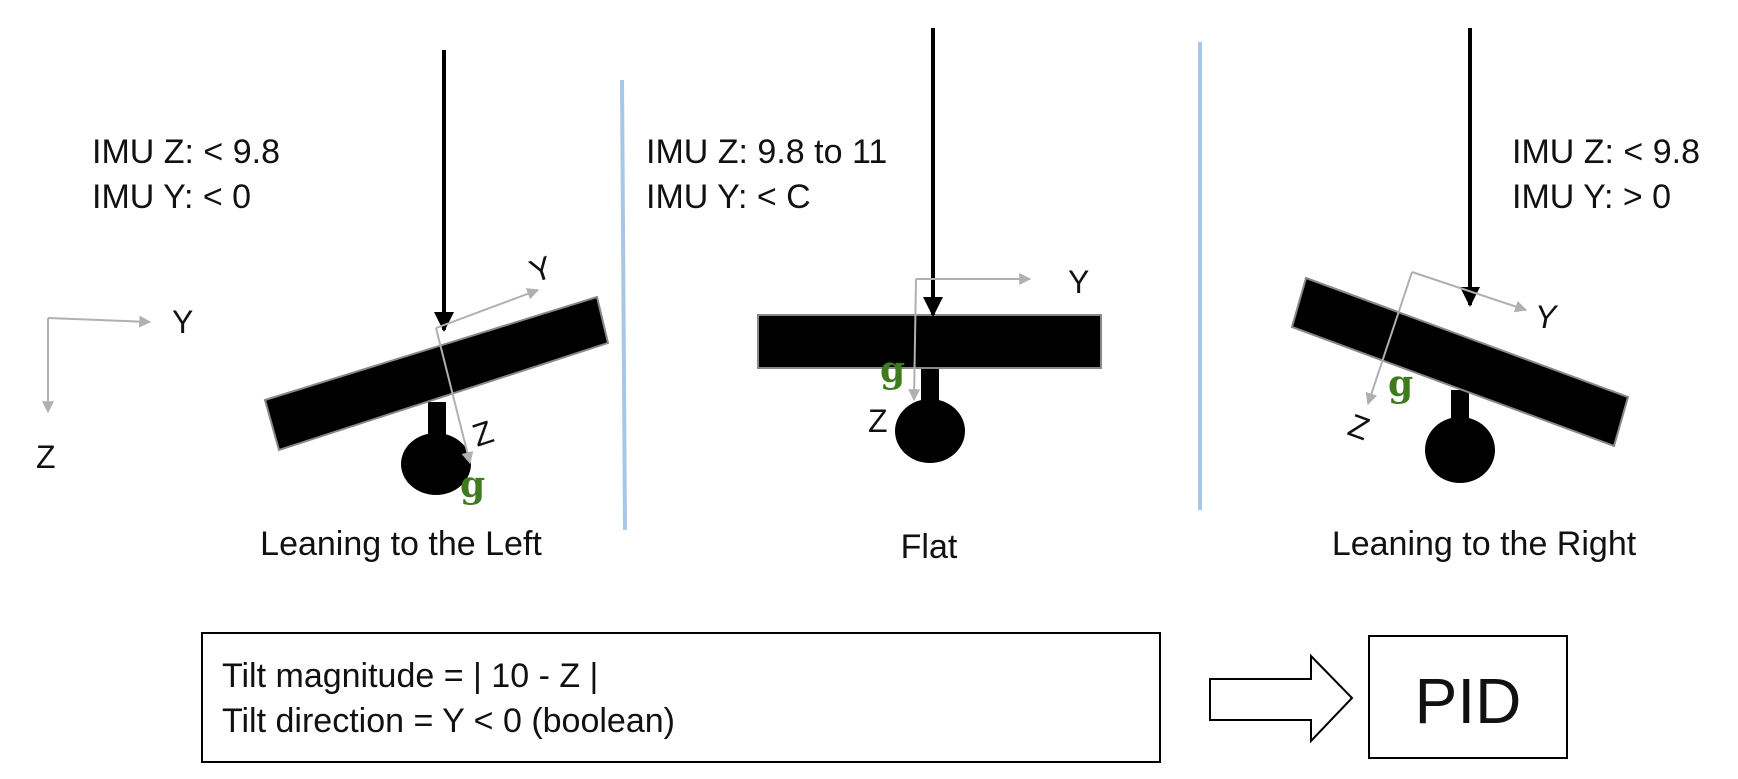 Image resolution: width=1738 pixels, height=779 pixels. I want to click on formula-box-border, so click(681, 697).